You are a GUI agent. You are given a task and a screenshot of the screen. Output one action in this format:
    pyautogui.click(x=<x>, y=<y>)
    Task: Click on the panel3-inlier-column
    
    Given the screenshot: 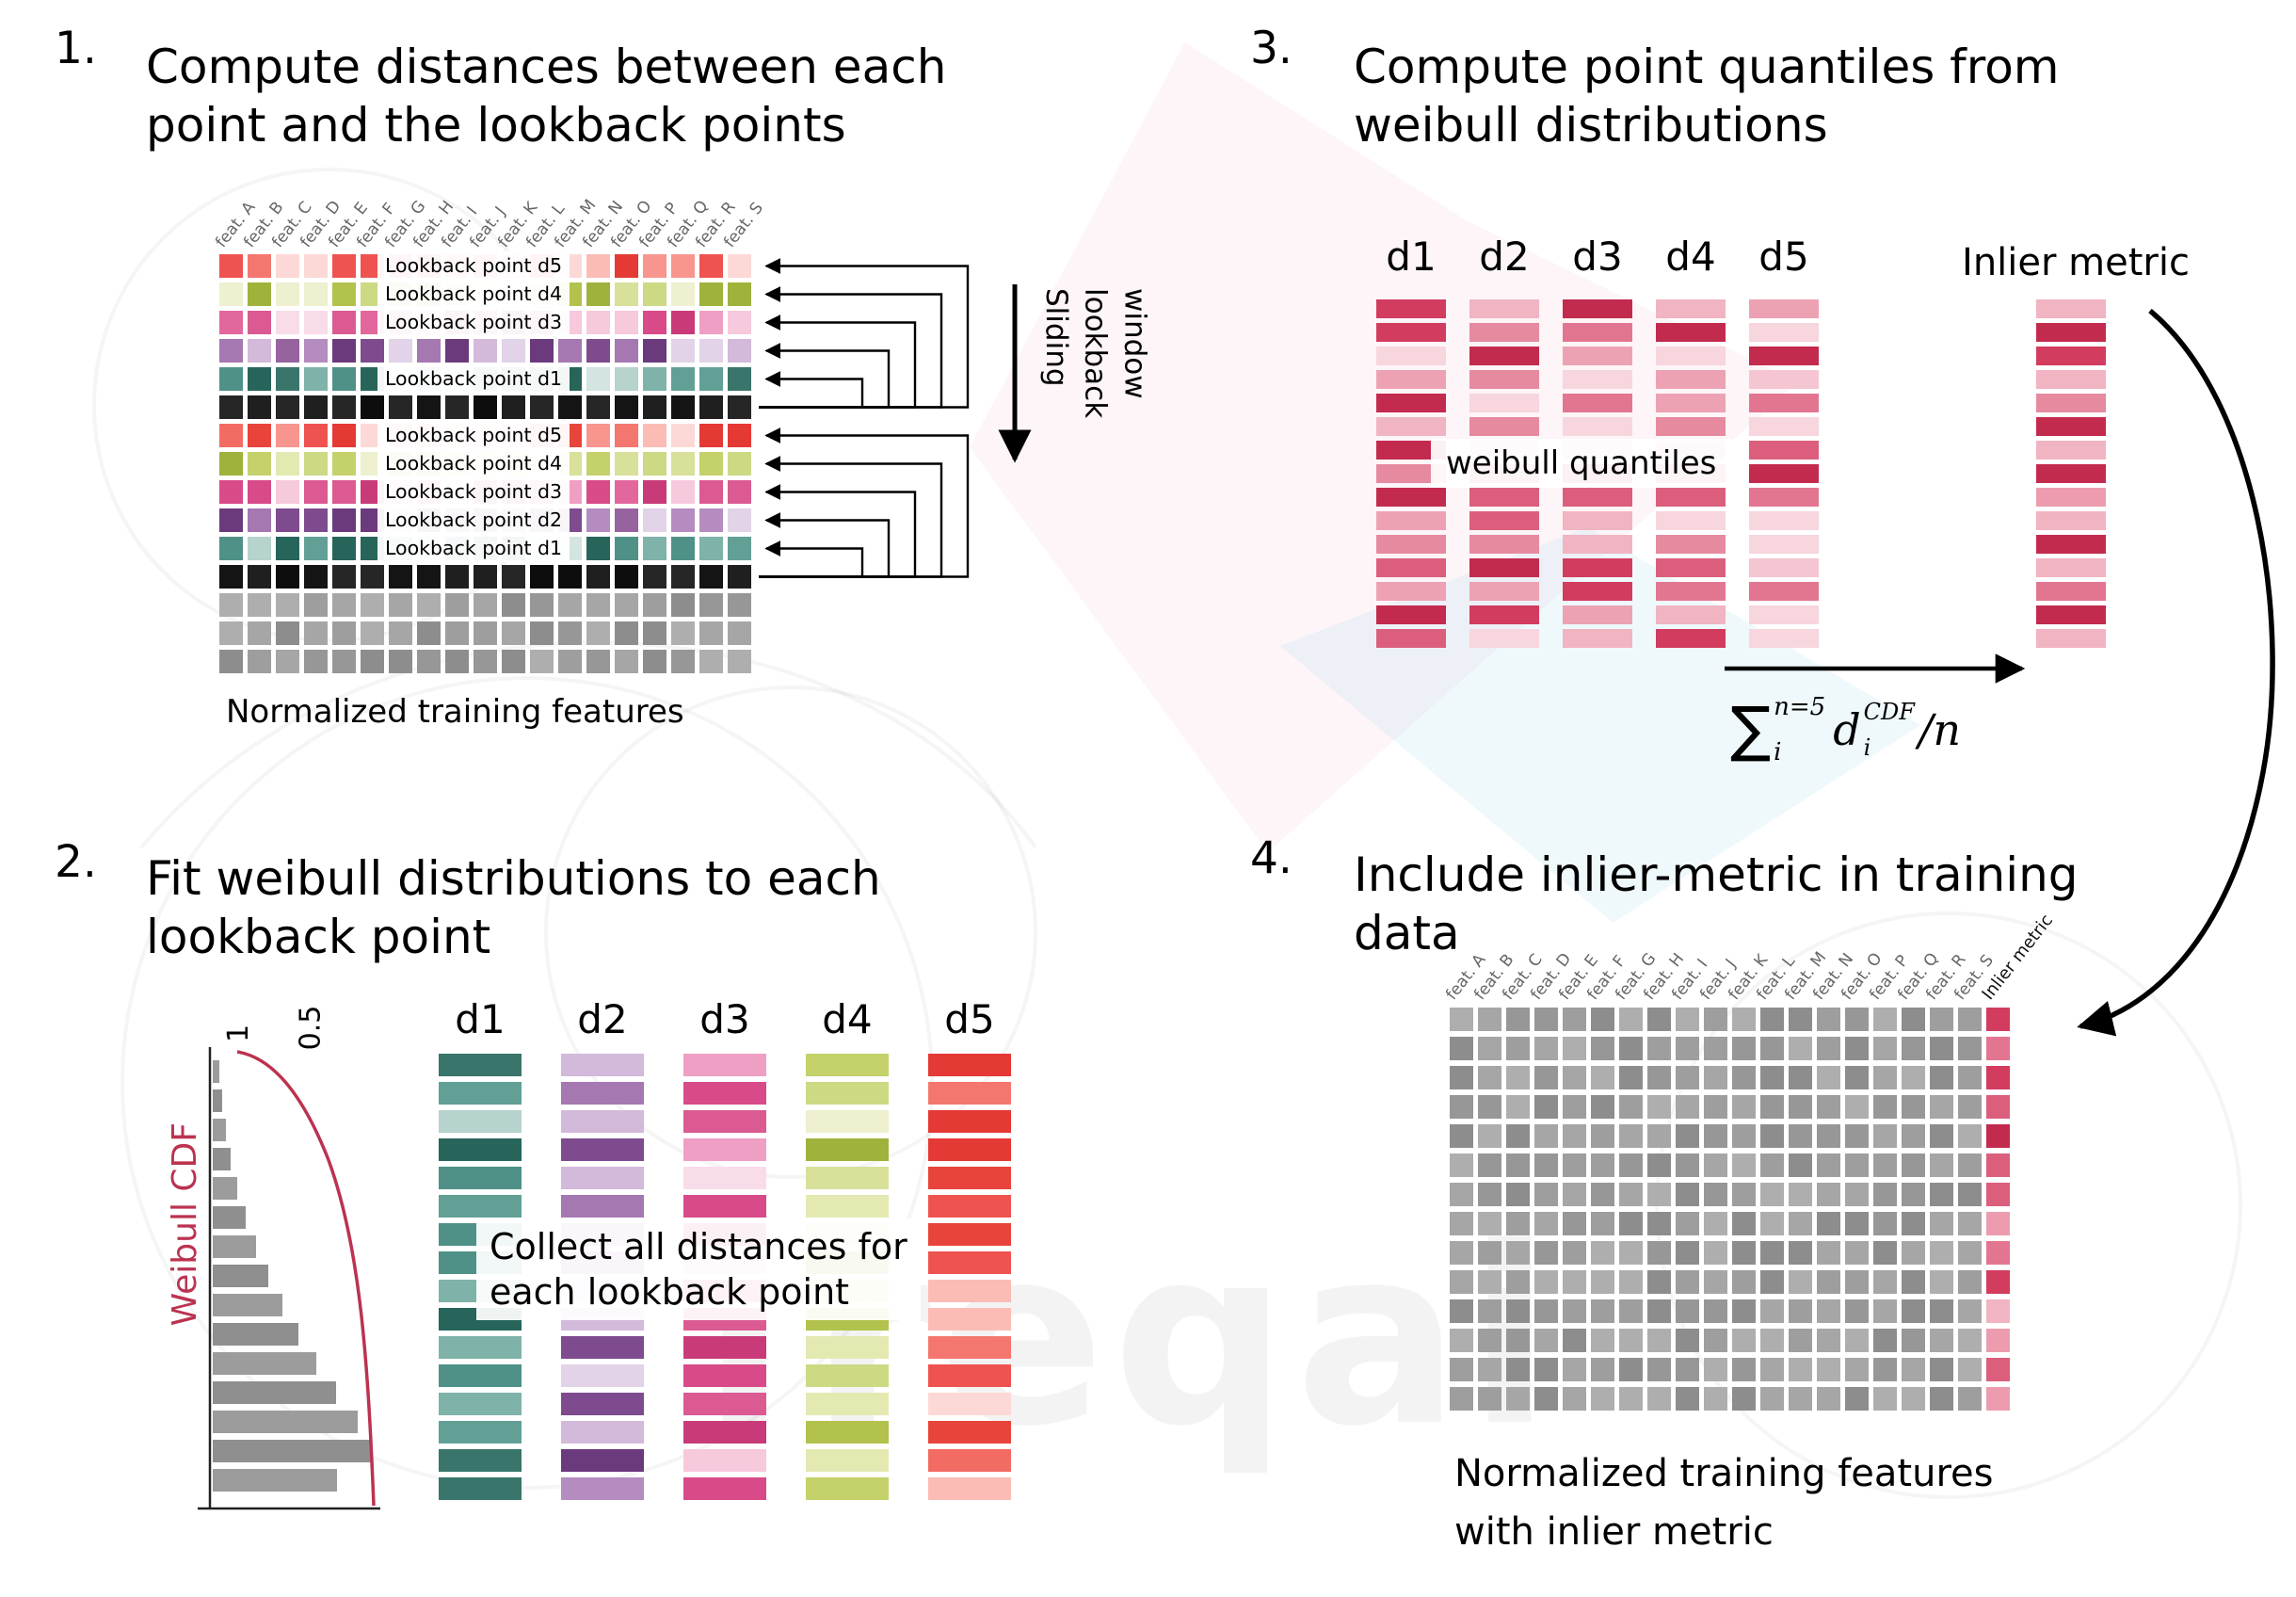 What is the action you would take?
    pyautogui.click(x=2071, y=473)
    